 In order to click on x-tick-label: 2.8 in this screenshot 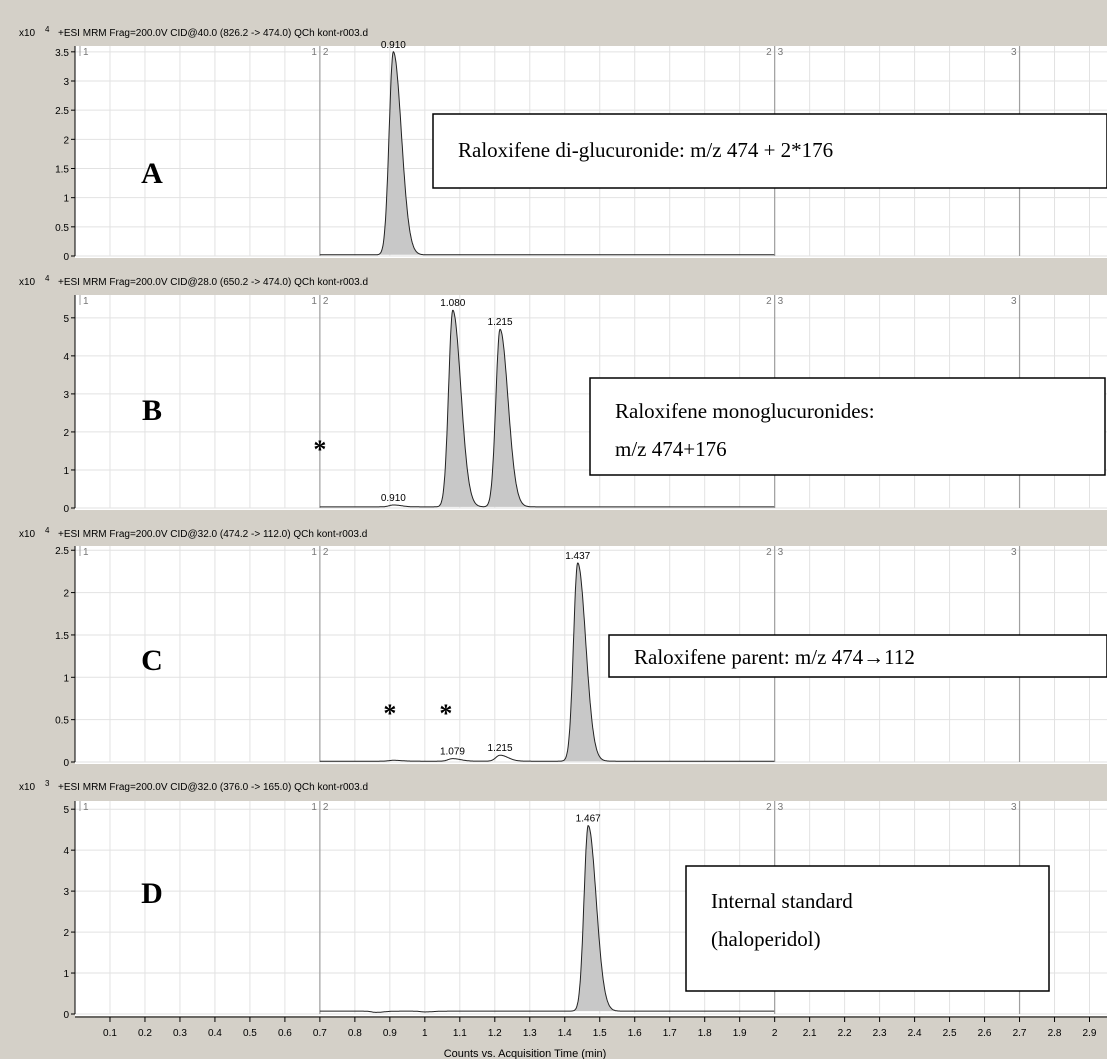, I will do `click(1055, 1033)`.